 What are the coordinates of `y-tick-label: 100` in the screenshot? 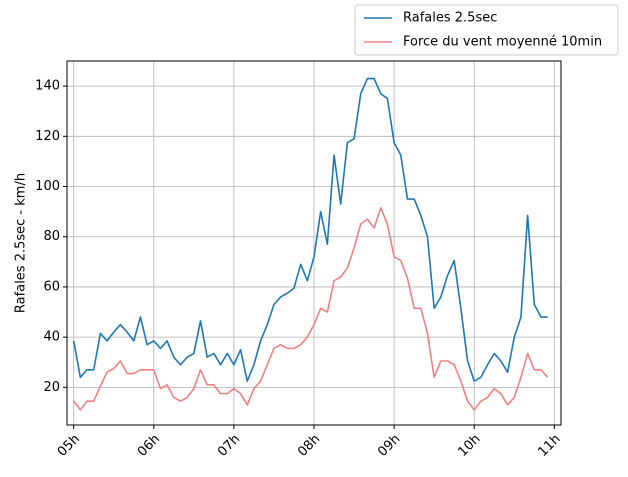 It's located at (47, 186).